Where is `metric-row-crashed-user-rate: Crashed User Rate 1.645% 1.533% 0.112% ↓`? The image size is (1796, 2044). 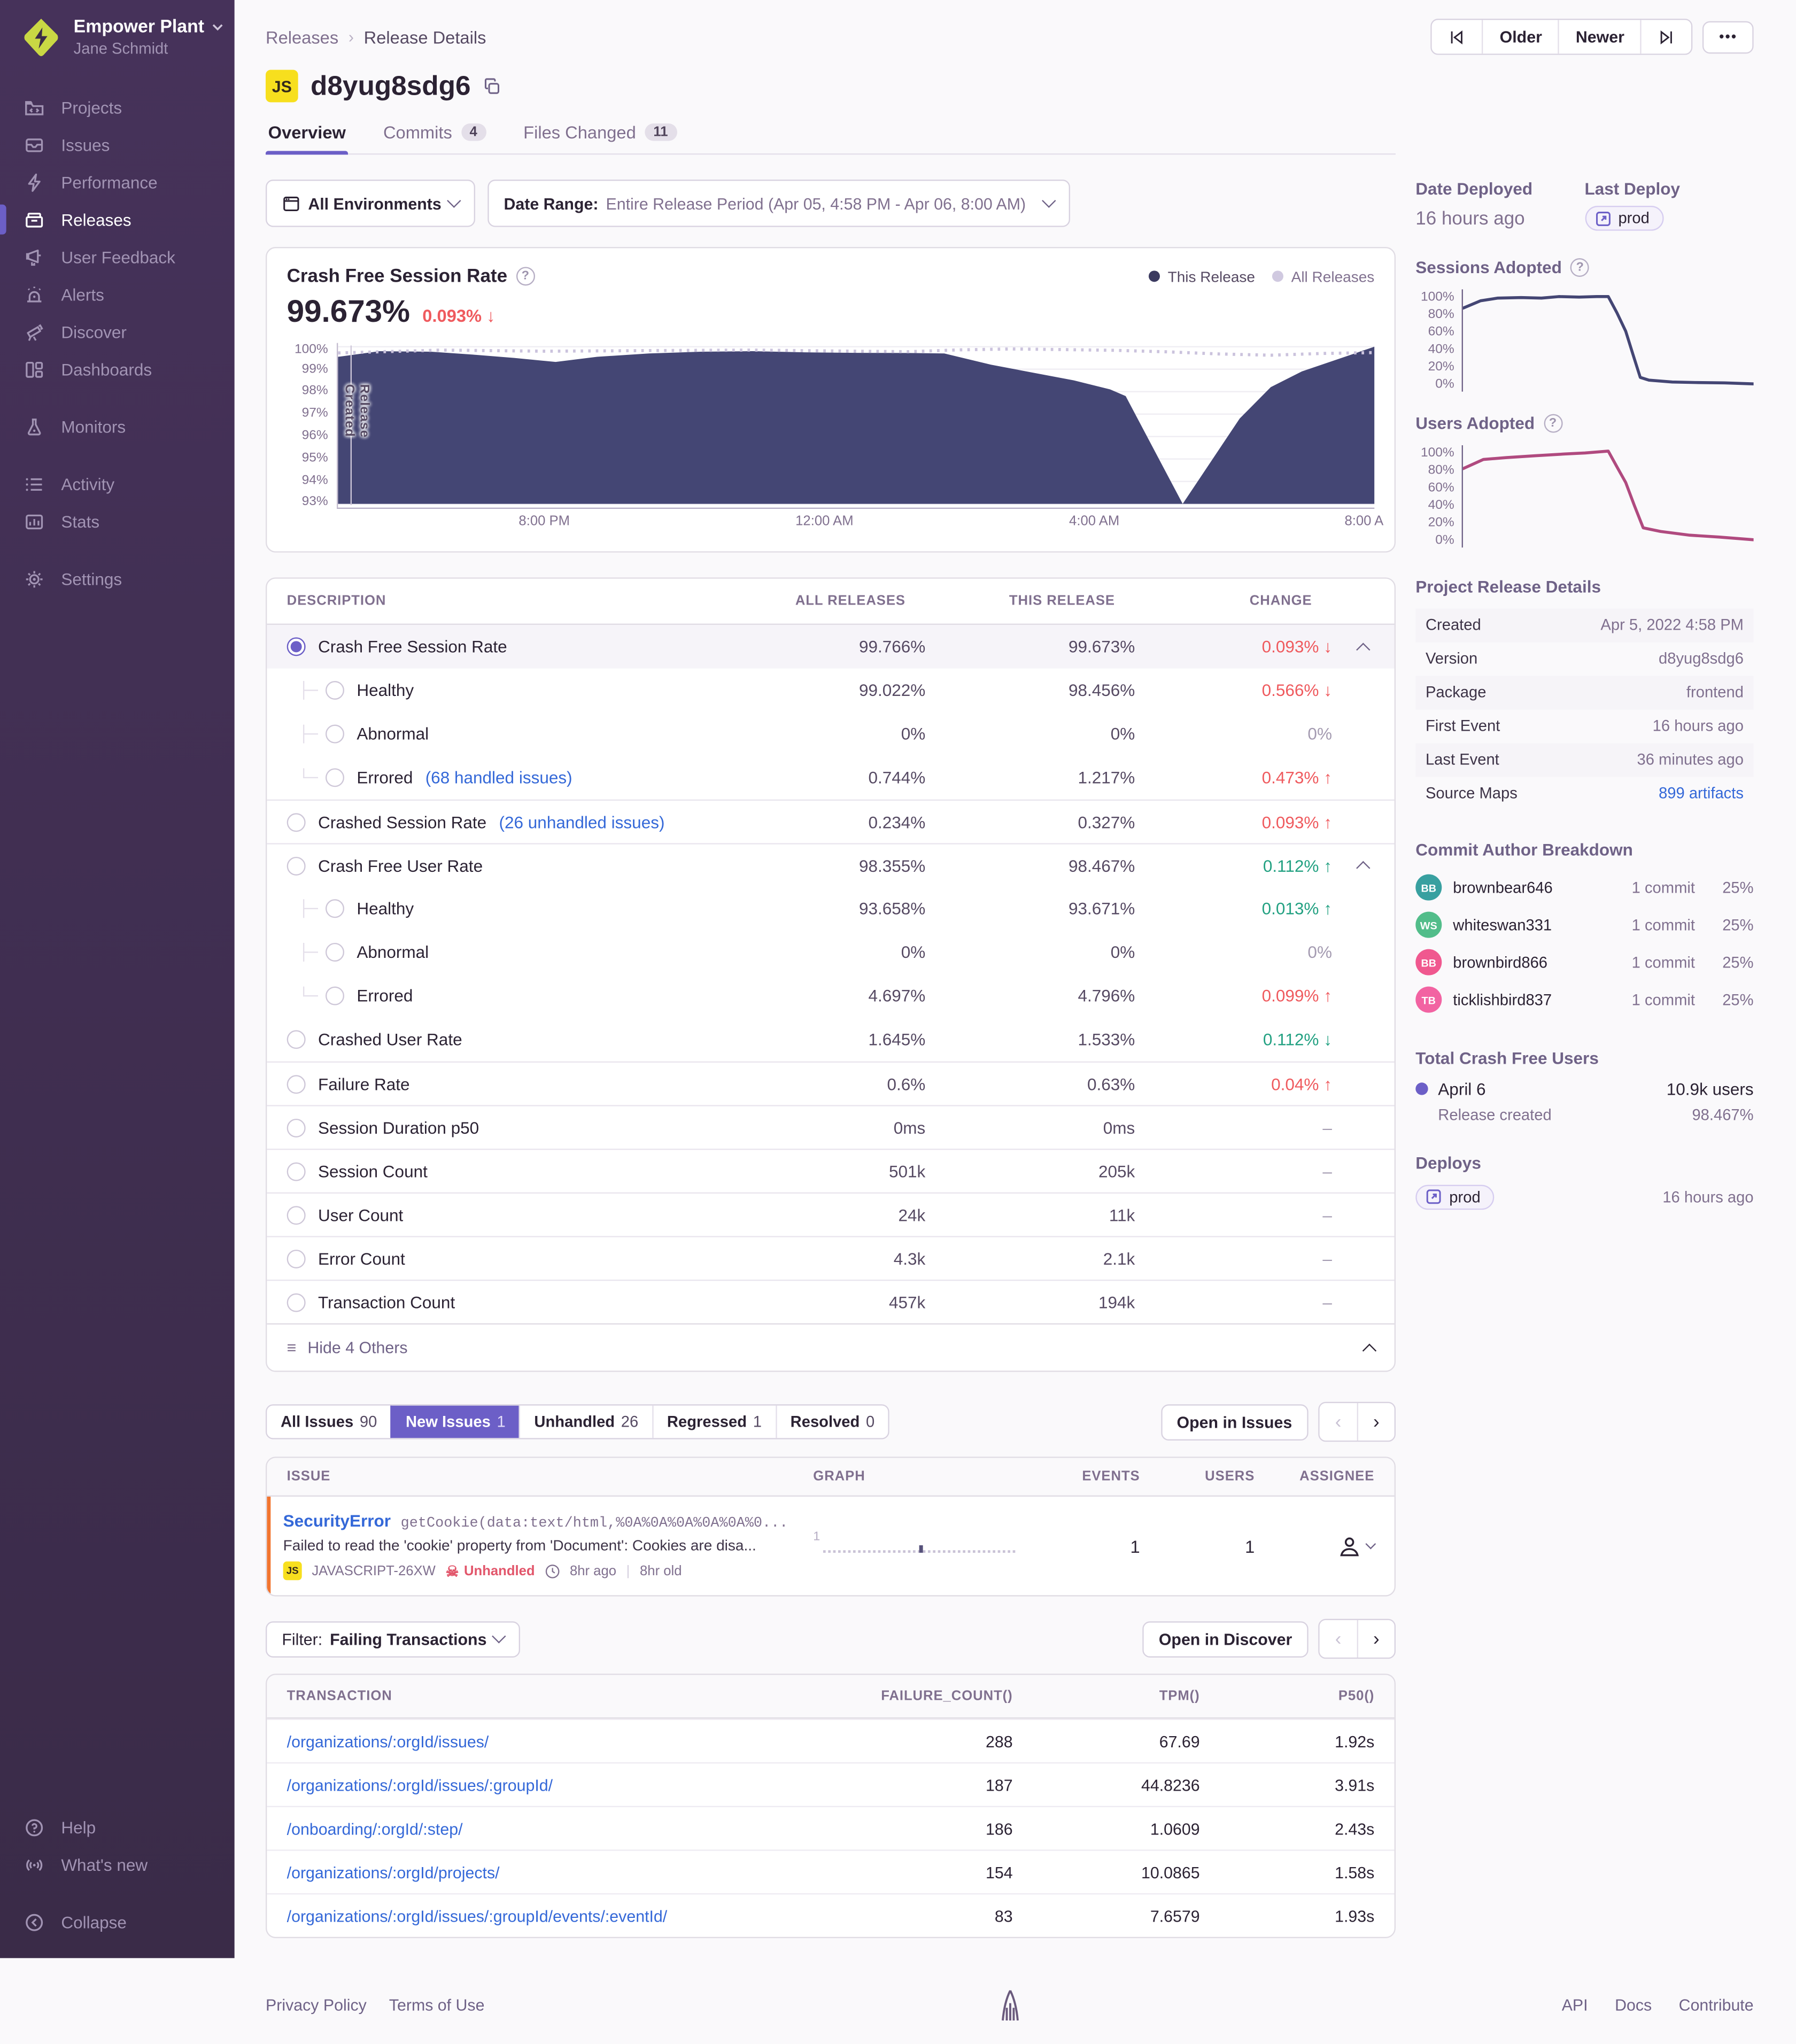 metric-row-crashed-user-rate: Crashed User Rate 1.645% 1.533% 0.112% ↓ is located at coordinates (830, 1040).